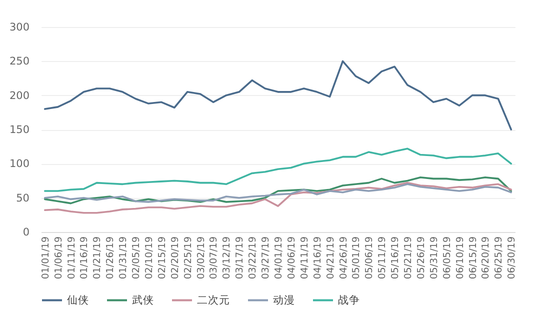 This screenshot has height=320, width=559. I want to click on y-tick-label: 150, so click(19, 130).